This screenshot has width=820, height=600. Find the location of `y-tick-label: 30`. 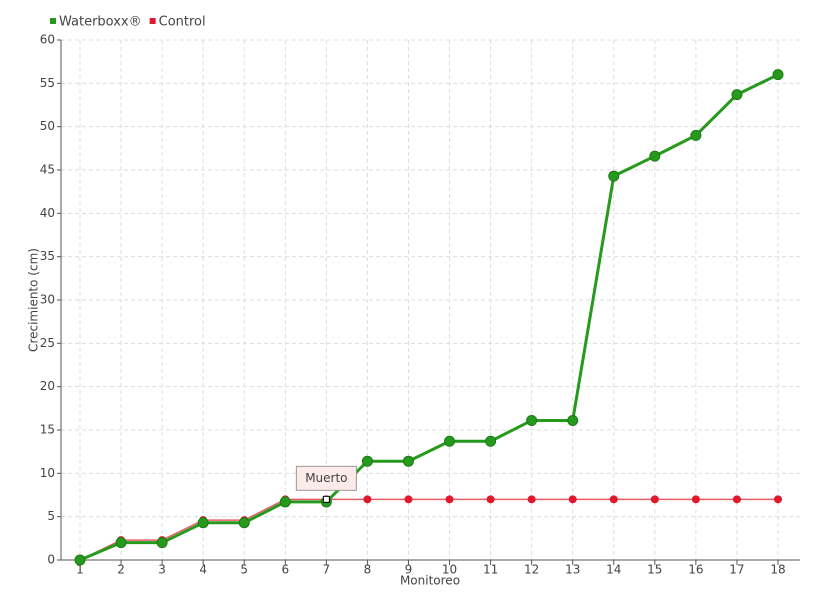

y-tick-label: 30 is located at coordinates (47, 300).